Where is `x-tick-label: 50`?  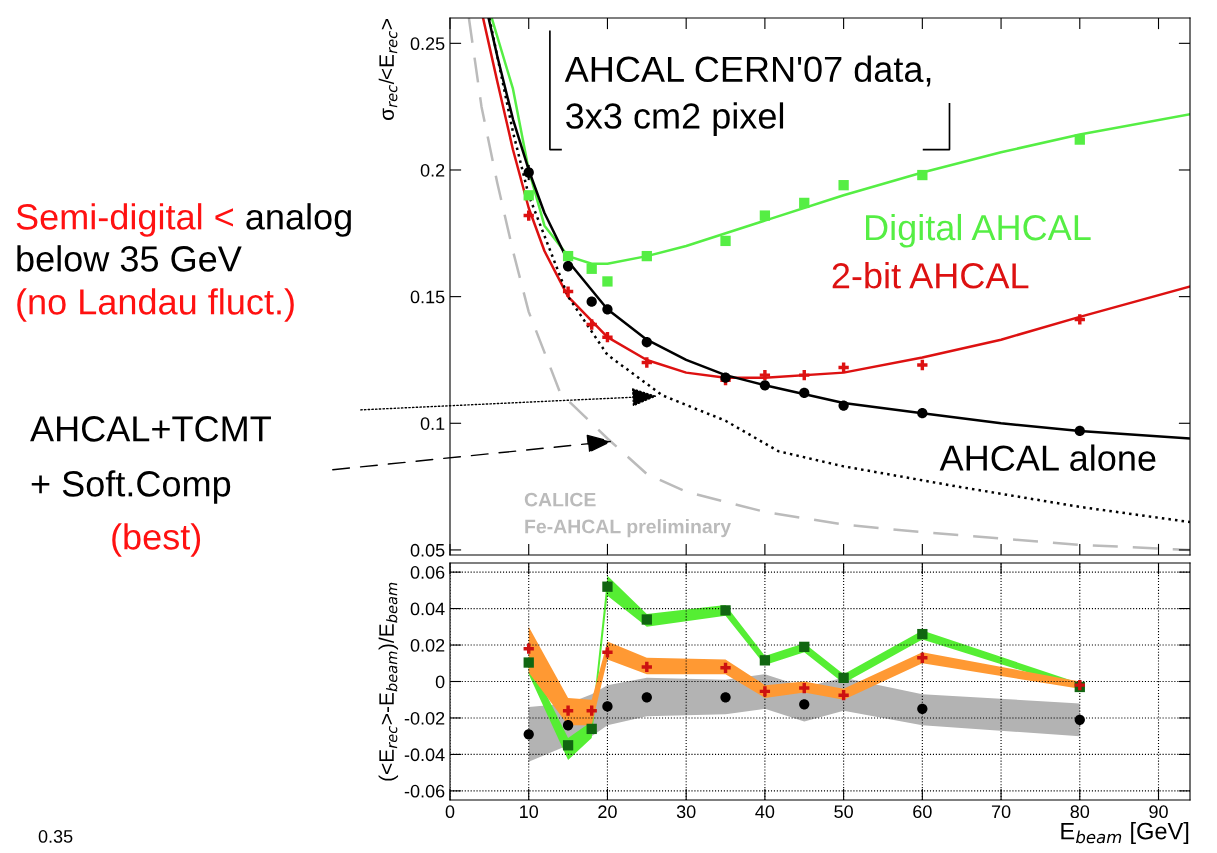 x-tick-label: 50 is located at coordinates (843, 812).